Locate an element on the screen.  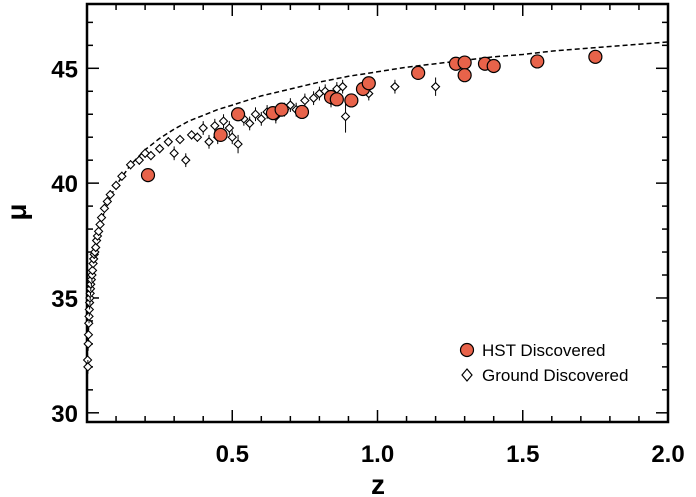
y-tick-label: 45 is located at coordinates (64, 69).